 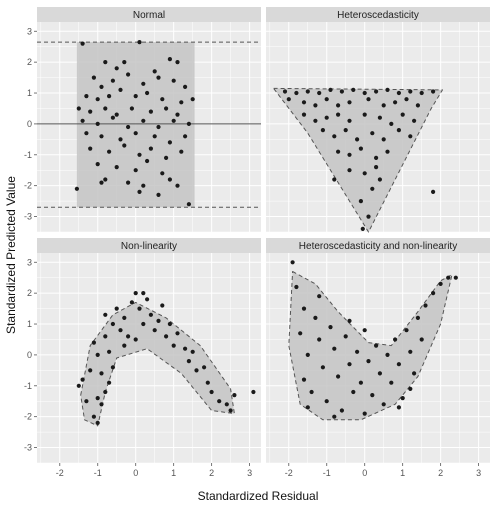 What do you see at coordinates (211, 473) in the screenshot?
I see `x-tick-label: 2` at bounding box center [211, 473].